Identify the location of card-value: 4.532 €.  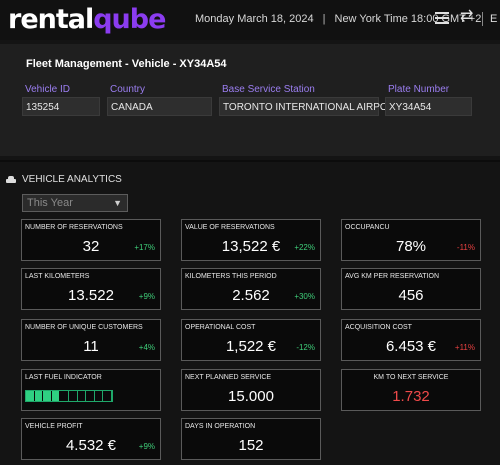
(91, 445).